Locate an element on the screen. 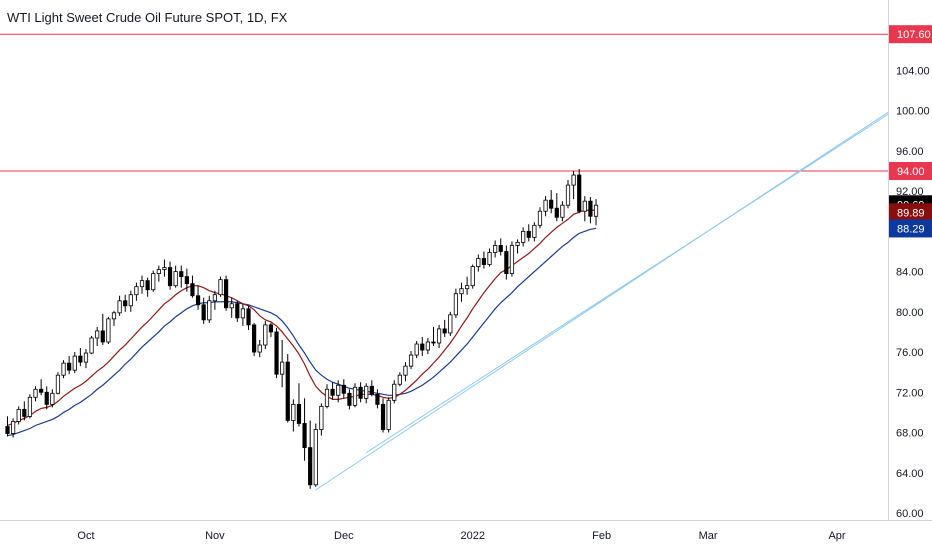 The width and height of the screenshot is (932, 550). level-badge: 94.00 is located at coordinates (910, 171).